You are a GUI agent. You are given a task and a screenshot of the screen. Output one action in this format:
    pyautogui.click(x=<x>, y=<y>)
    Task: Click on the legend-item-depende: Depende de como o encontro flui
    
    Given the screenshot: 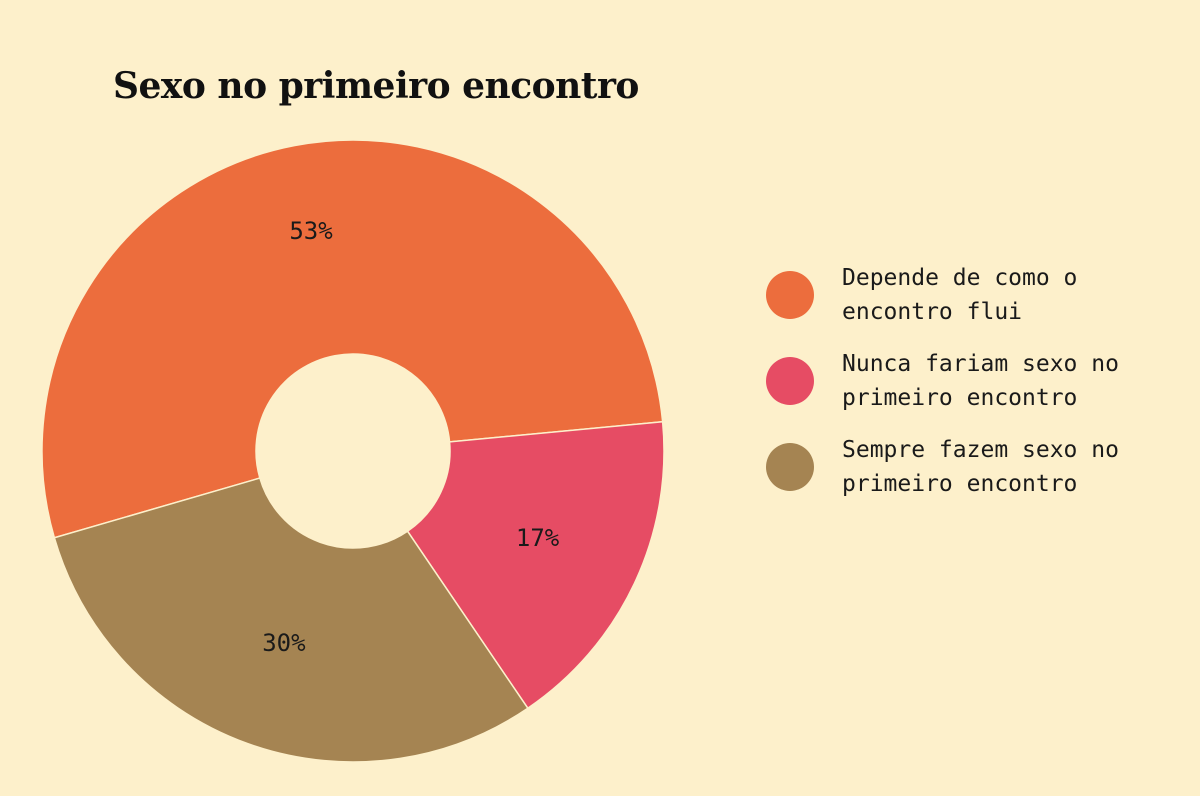 What is the action you would take?
    pyautogui.click(x=976, y=295)
    